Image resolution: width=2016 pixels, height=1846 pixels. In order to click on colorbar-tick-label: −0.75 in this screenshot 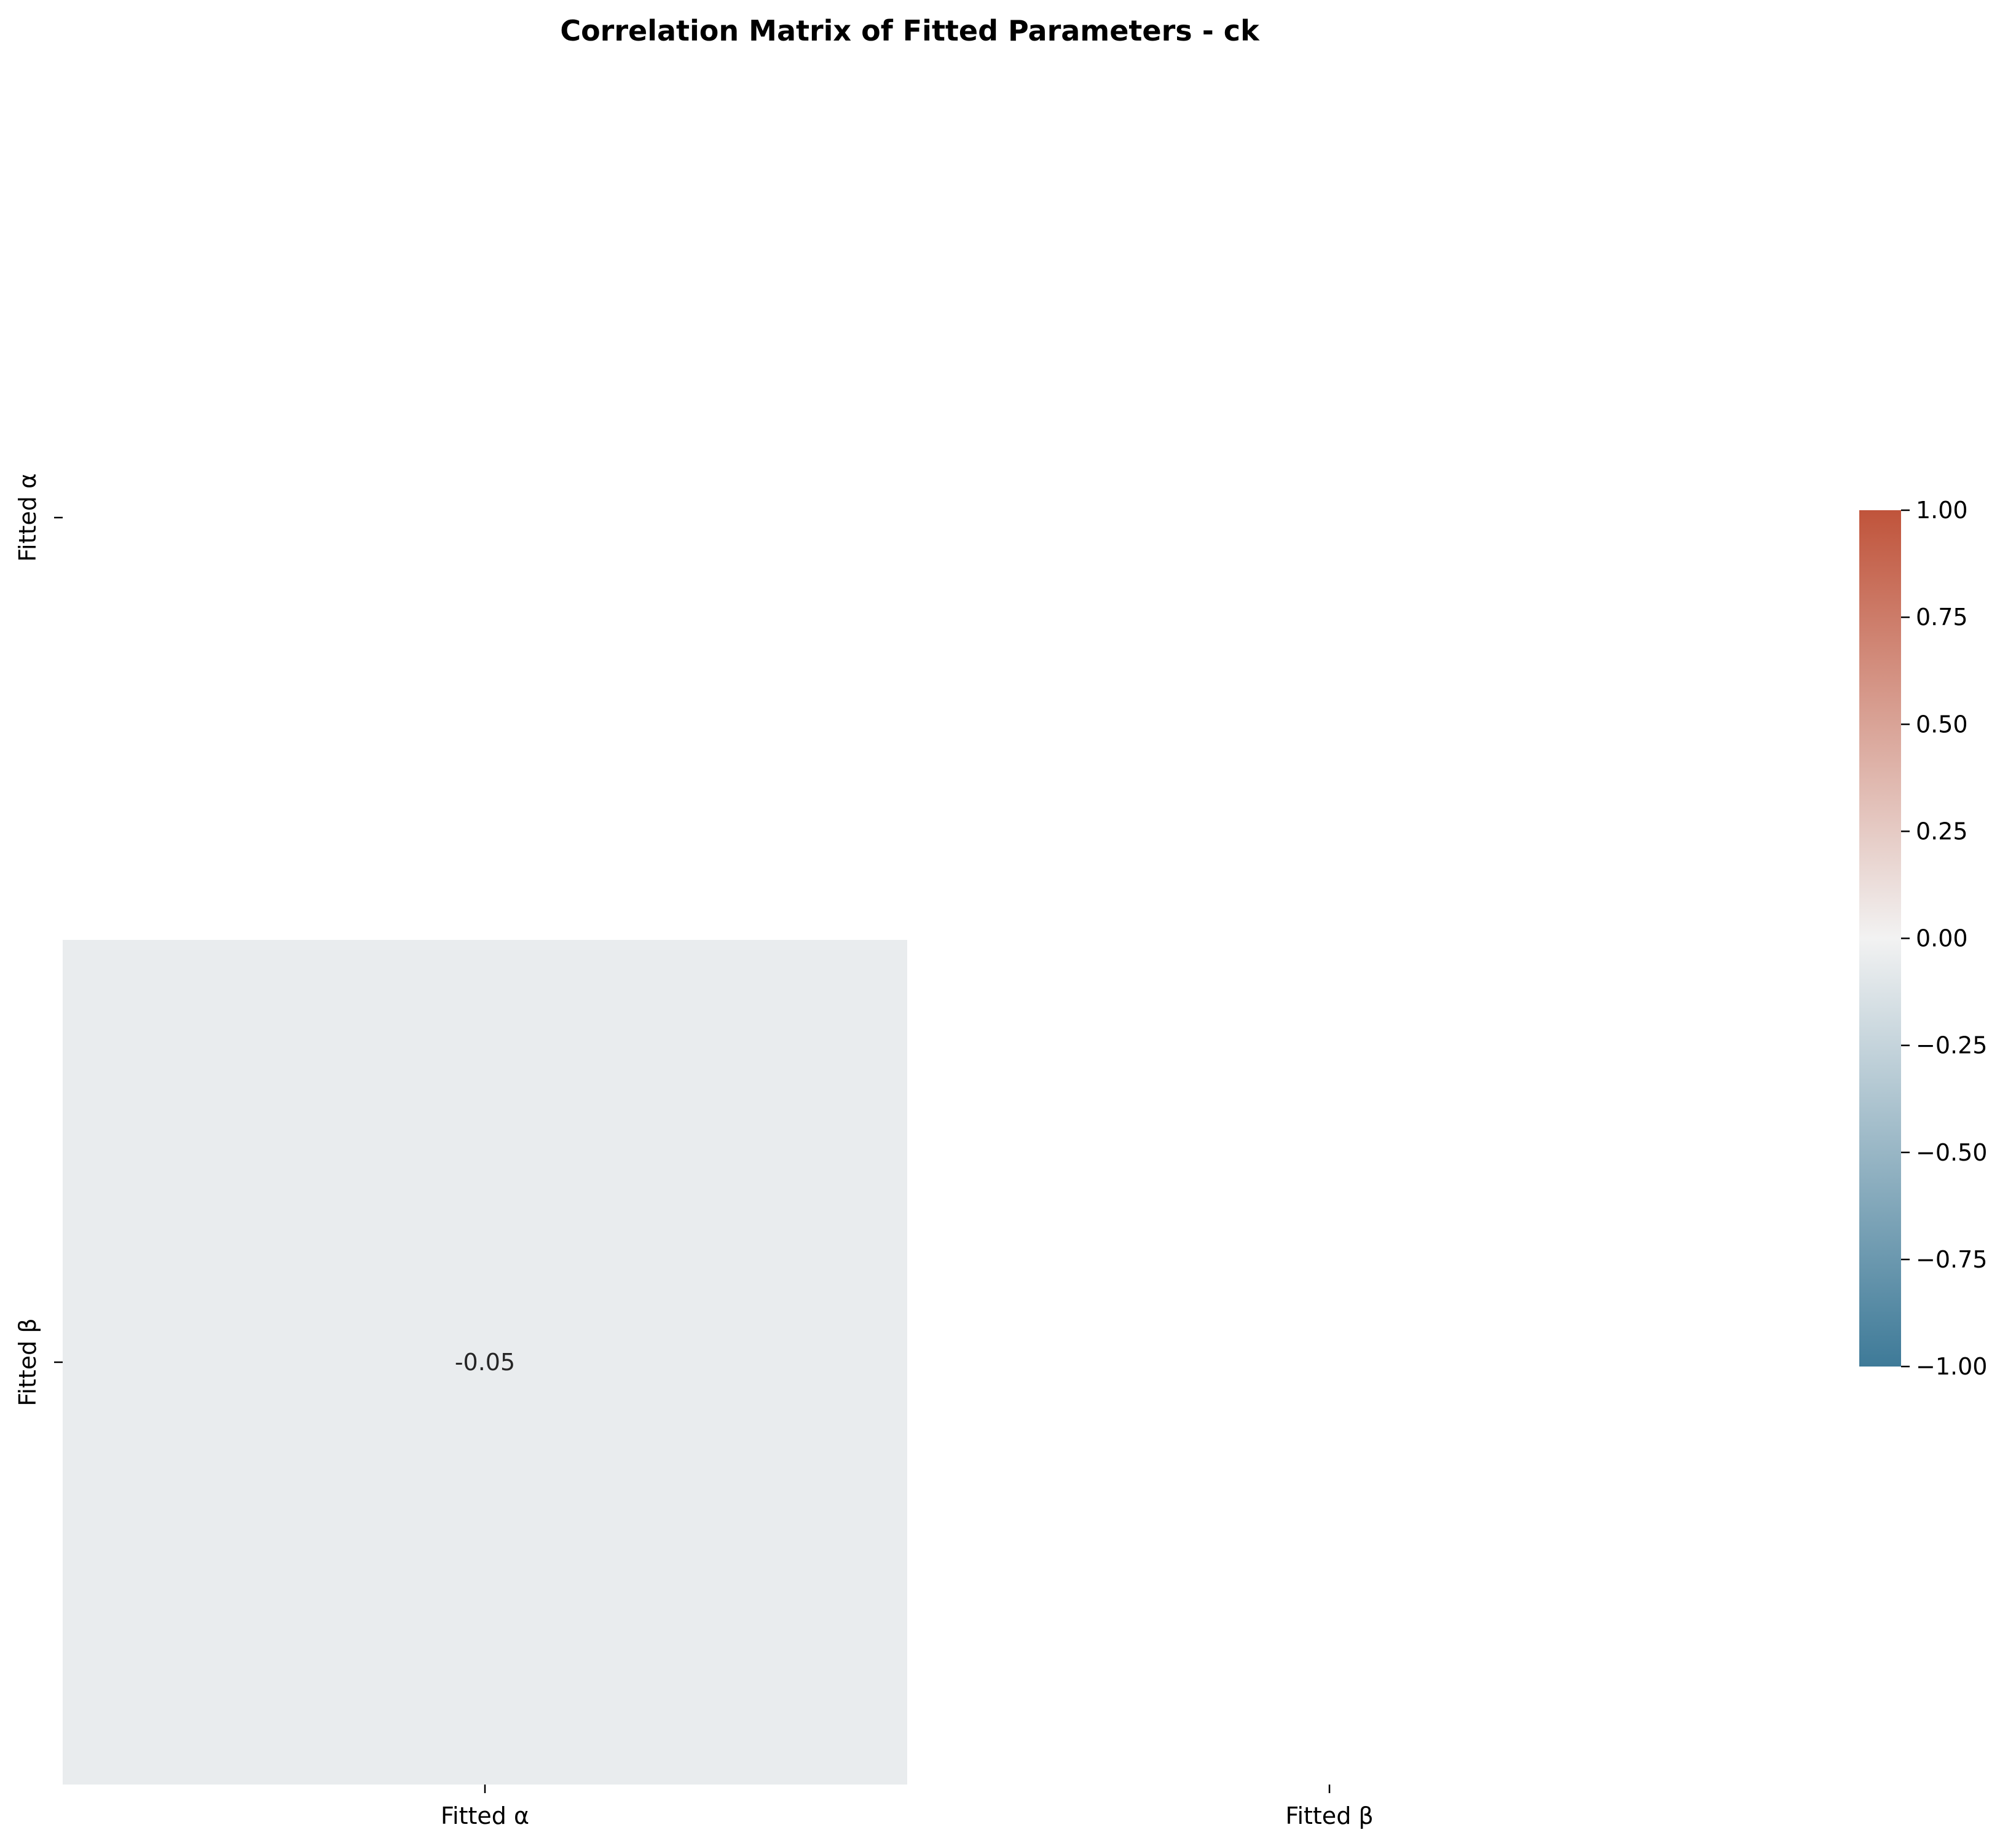, I will do `click(1951, 1259)`.